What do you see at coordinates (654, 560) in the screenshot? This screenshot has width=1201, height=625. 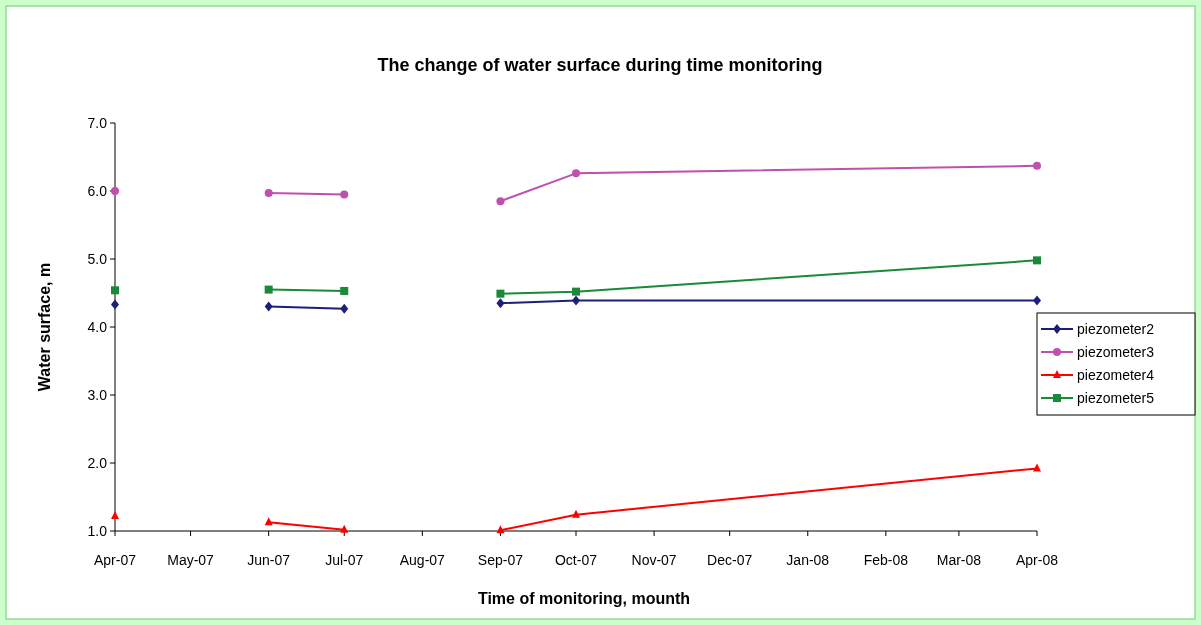 I see `x-tick-label: Nov-07` at bounding box center [654, 560].